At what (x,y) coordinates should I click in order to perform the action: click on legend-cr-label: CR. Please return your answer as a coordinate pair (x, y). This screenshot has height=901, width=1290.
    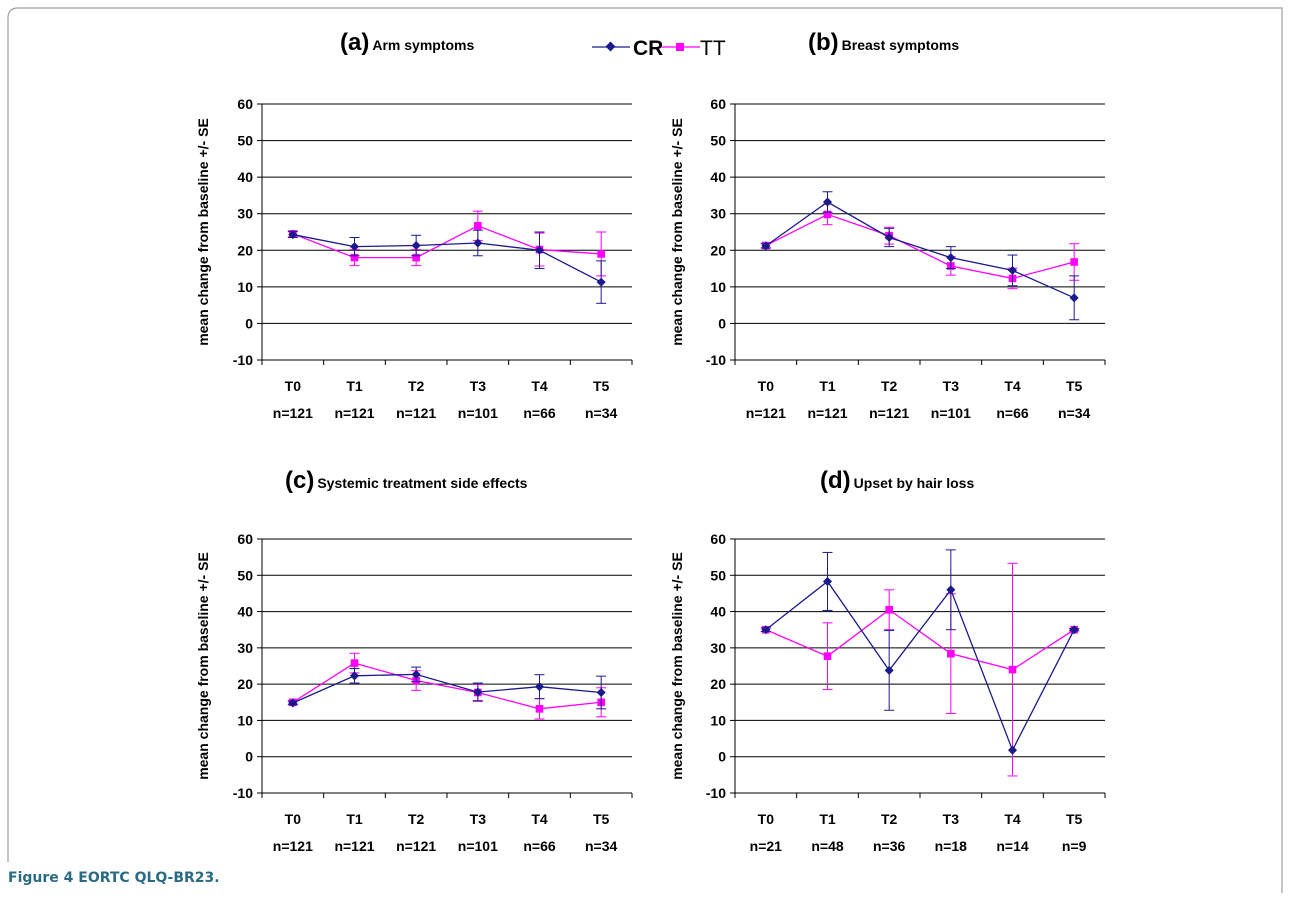
    Looking at the image, I should click on (648, 48).